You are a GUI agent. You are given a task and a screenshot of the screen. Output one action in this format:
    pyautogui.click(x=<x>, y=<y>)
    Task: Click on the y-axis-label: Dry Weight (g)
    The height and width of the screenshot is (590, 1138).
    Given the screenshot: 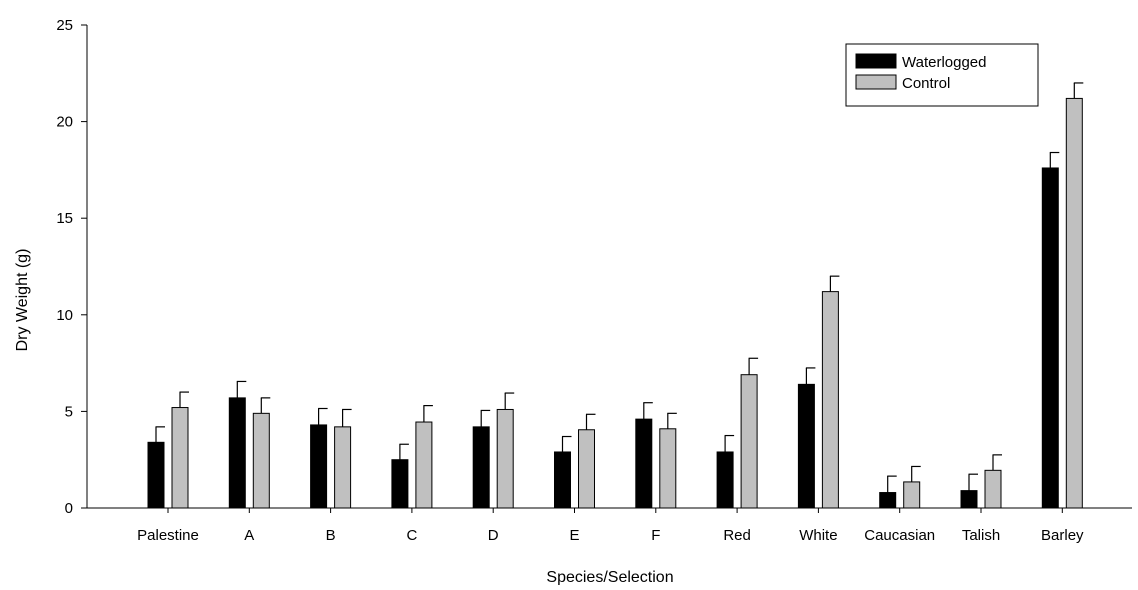 What is the action you would take?
    pyautogui.click(x=22, y=300)
    